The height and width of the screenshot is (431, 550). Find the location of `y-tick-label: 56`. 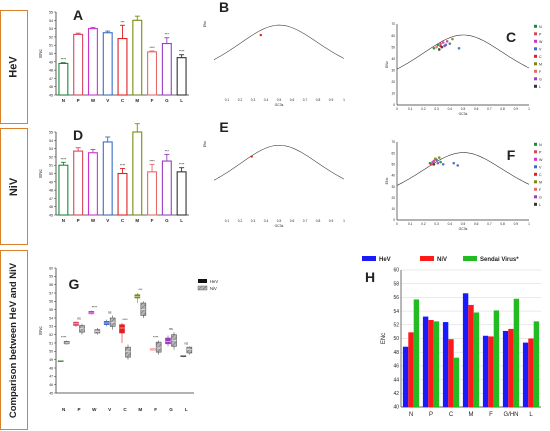

y-tick-label: 56 is located at coordinates (396, 298).